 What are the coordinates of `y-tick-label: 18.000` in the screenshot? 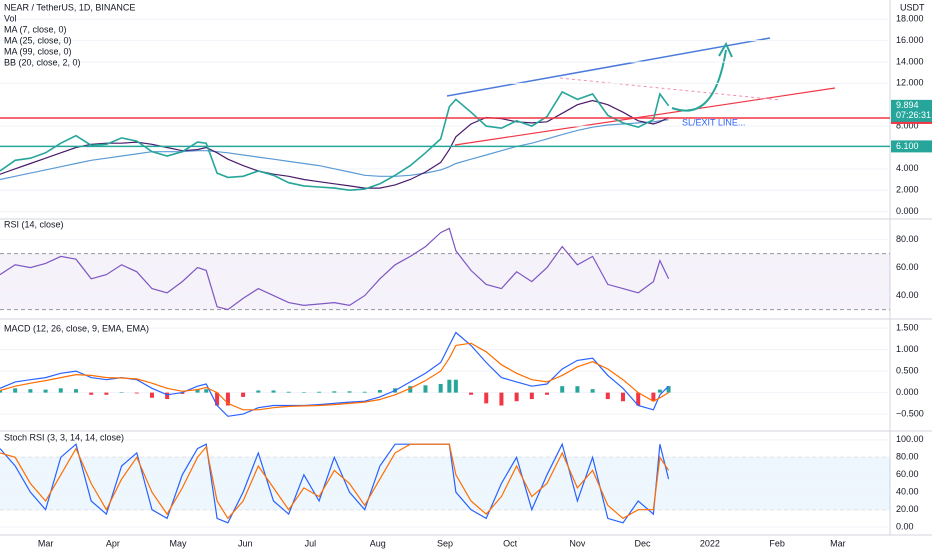 It's located at (910, 19).